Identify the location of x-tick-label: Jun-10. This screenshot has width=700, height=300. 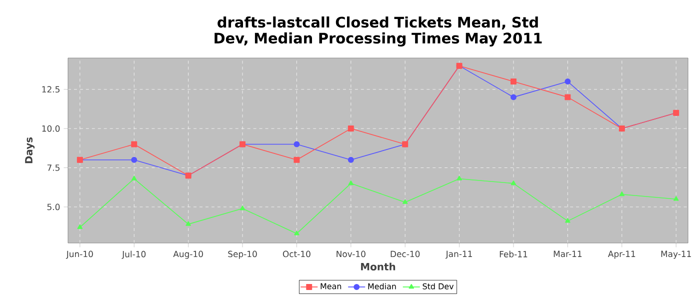
(79, 254).